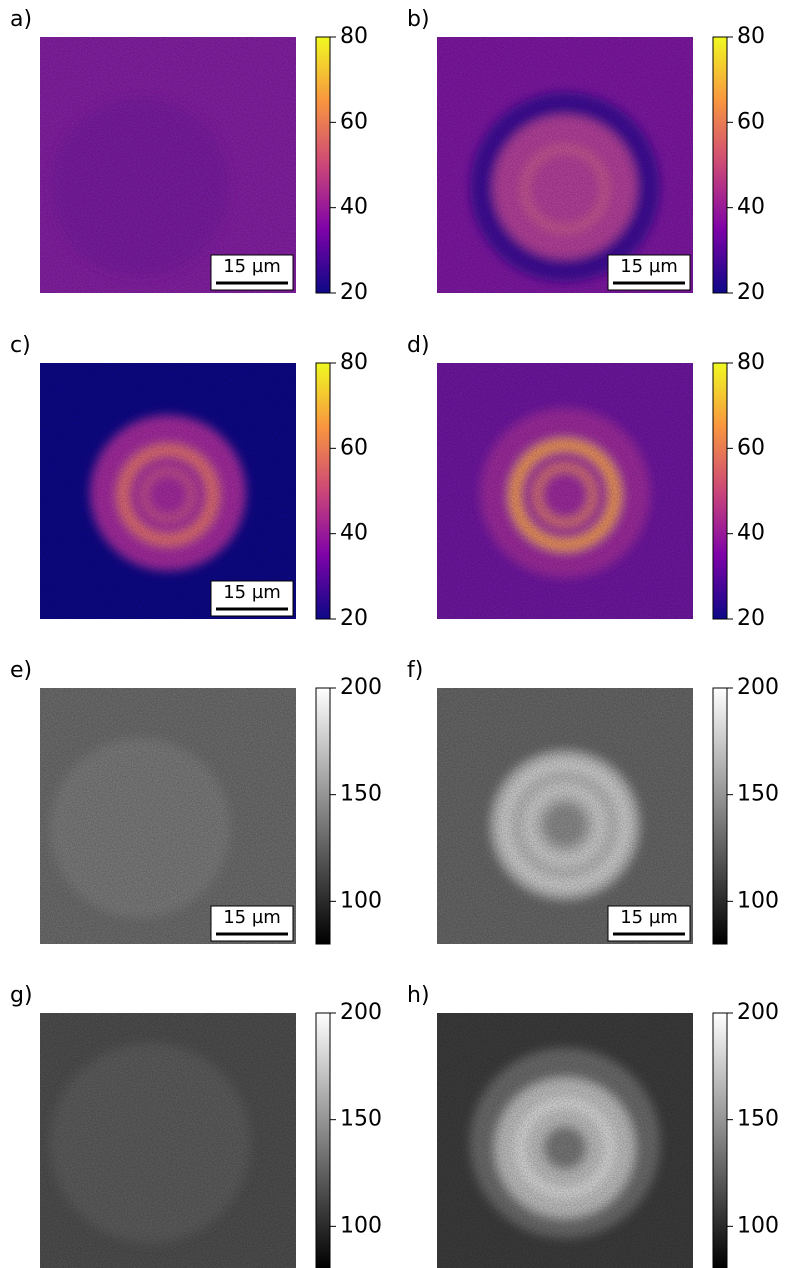 The height and width of the screenshot is (1268, 796). Describe the element at coordinates (415, 670) in the screenshot. I see `panel-label: f)` at that location.